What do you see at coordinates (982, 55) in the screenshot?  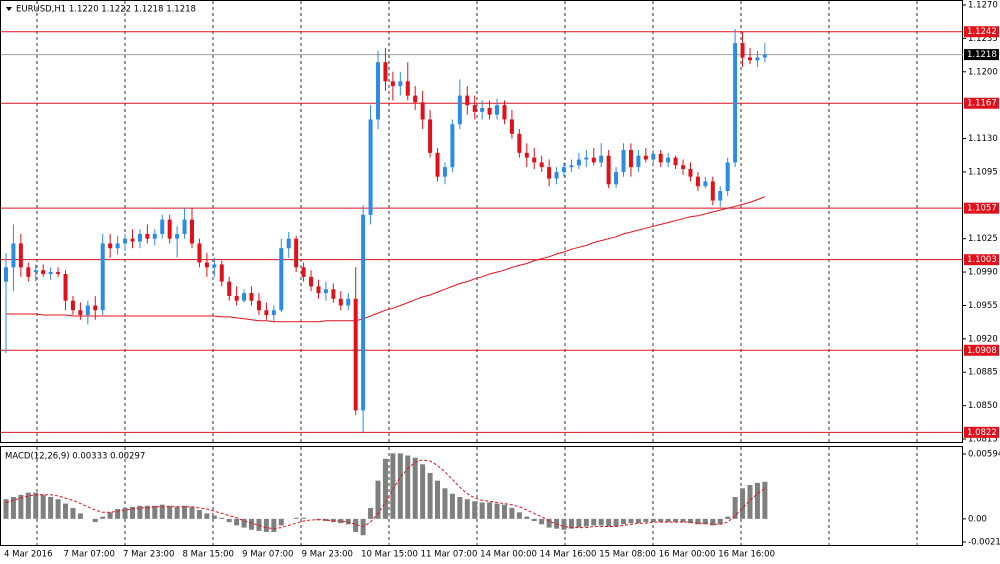 I see `last-price-label: 1.1218` at bounding box center [982, 55].